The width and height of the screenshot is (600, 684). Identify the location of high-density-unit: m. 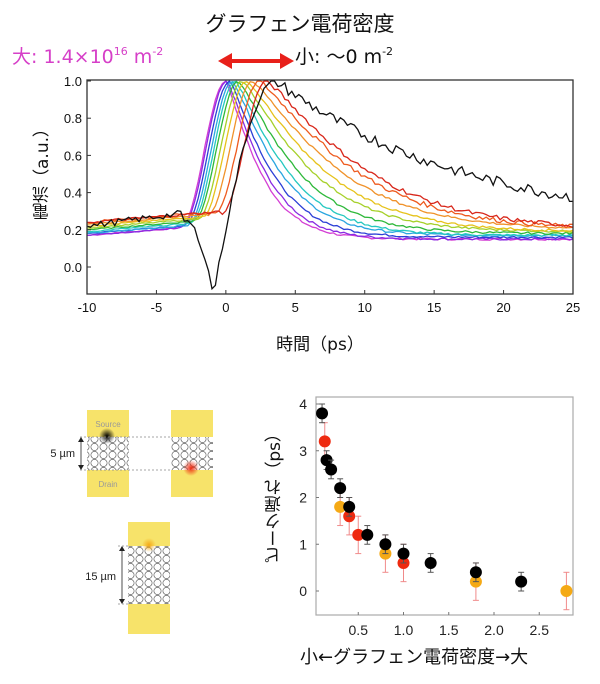
(140, 57).